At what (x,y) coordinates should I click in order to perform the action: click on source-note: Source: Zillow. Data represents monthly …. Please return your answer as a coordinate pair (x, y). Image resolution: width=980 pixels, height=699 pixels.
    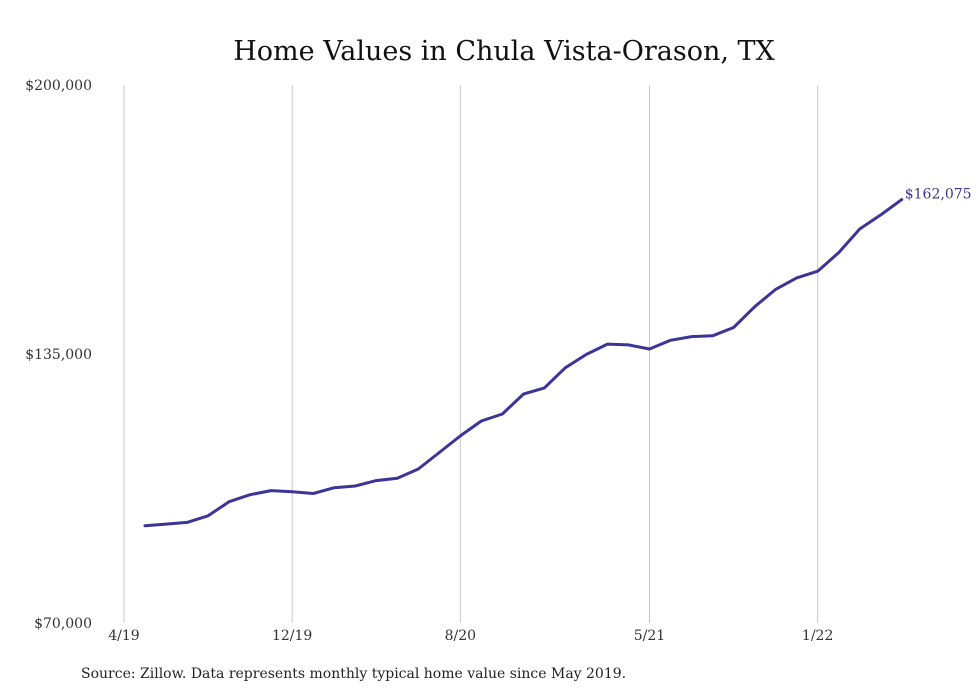
    Looking at the image, I should click on (354, 674).